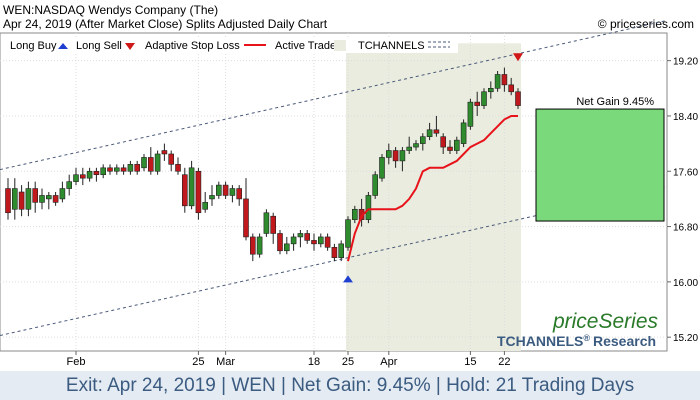 This screenshot has width=700, height=400. Describe the element at coordinates (685, 228) in the screenshot. I see `y-tick-label: 16.80` at that location.